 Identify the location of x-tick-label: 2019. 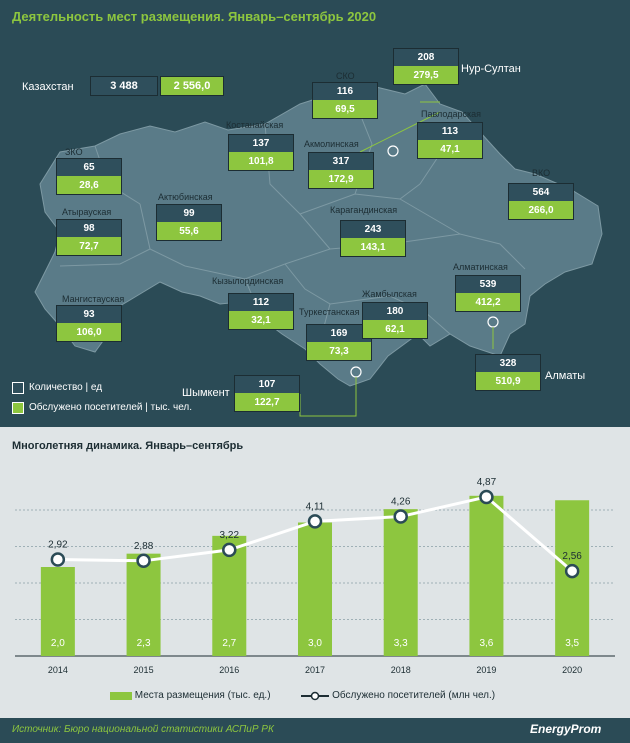
(486, 670).